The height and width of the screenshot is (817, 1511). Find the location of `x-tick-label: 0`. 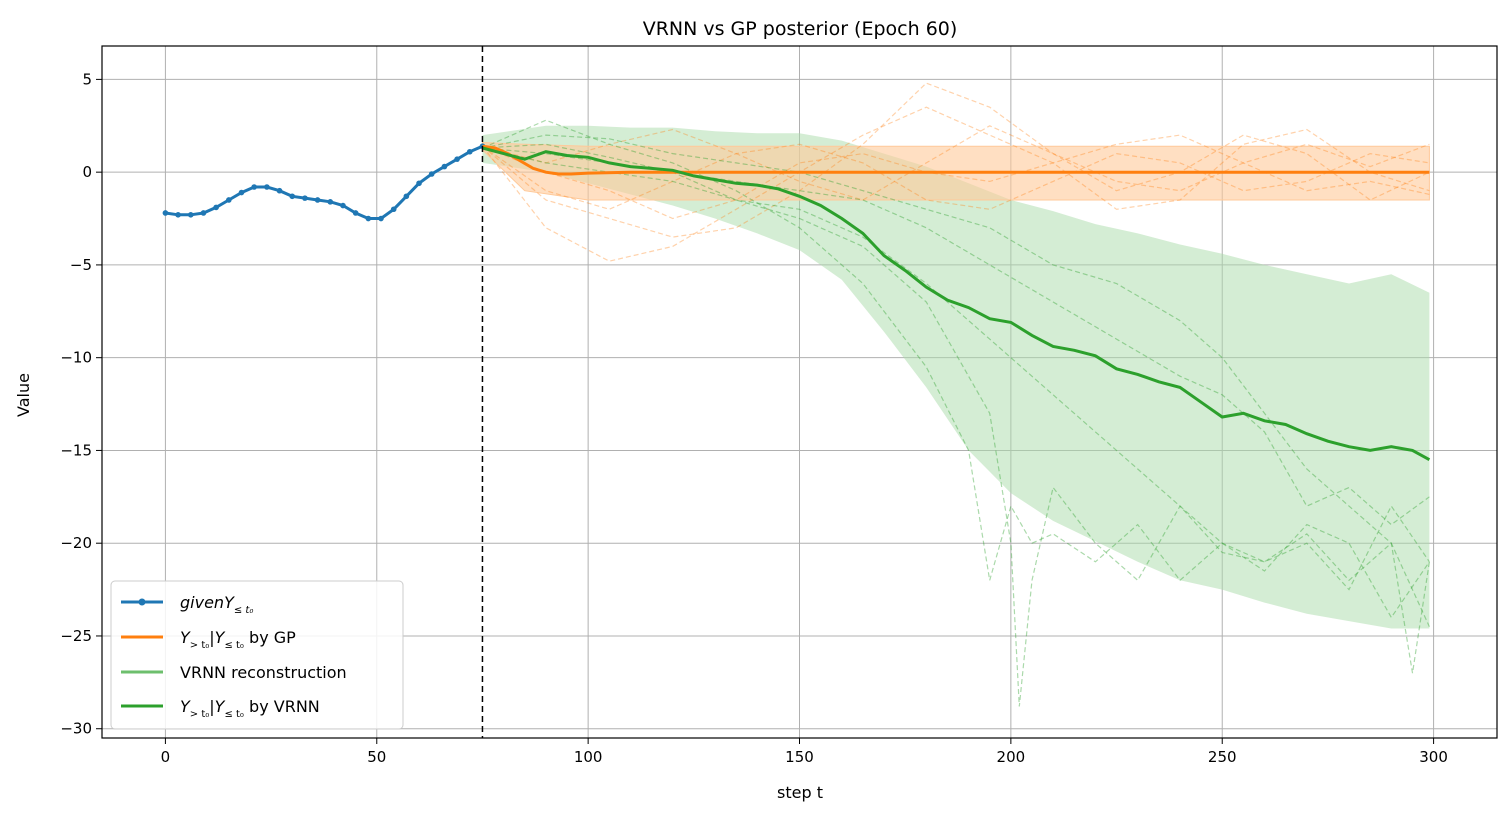

x-tick-label: 0 is located at coordinates (166, 757).